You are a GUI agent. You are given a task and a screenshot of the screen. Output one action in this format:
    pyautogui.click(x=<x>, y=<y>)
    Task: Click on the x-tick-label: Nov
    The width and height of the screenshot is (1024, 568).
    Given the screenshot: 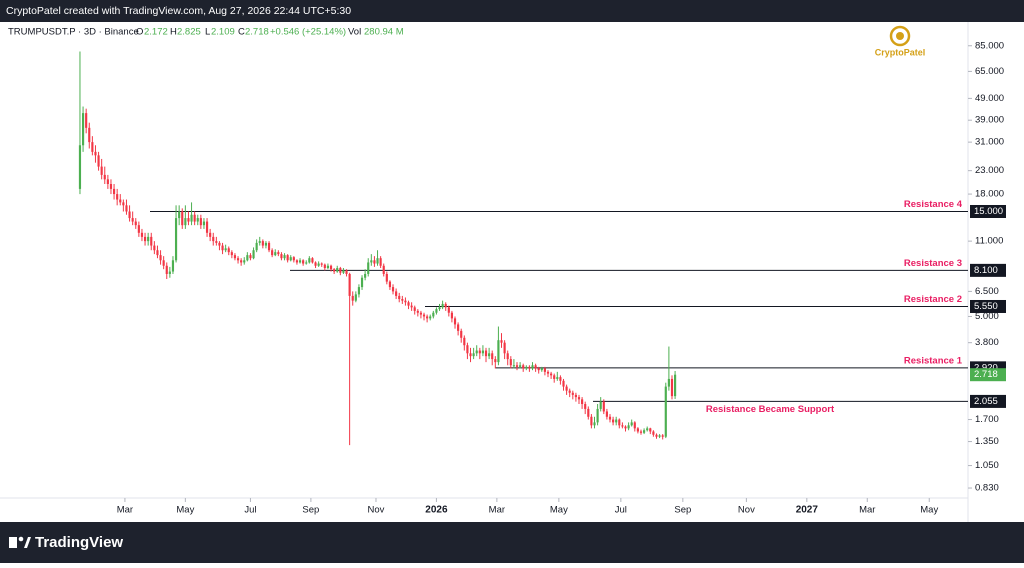 What is the action you would take?
    pyautogui.click(x=746, y=510)
    